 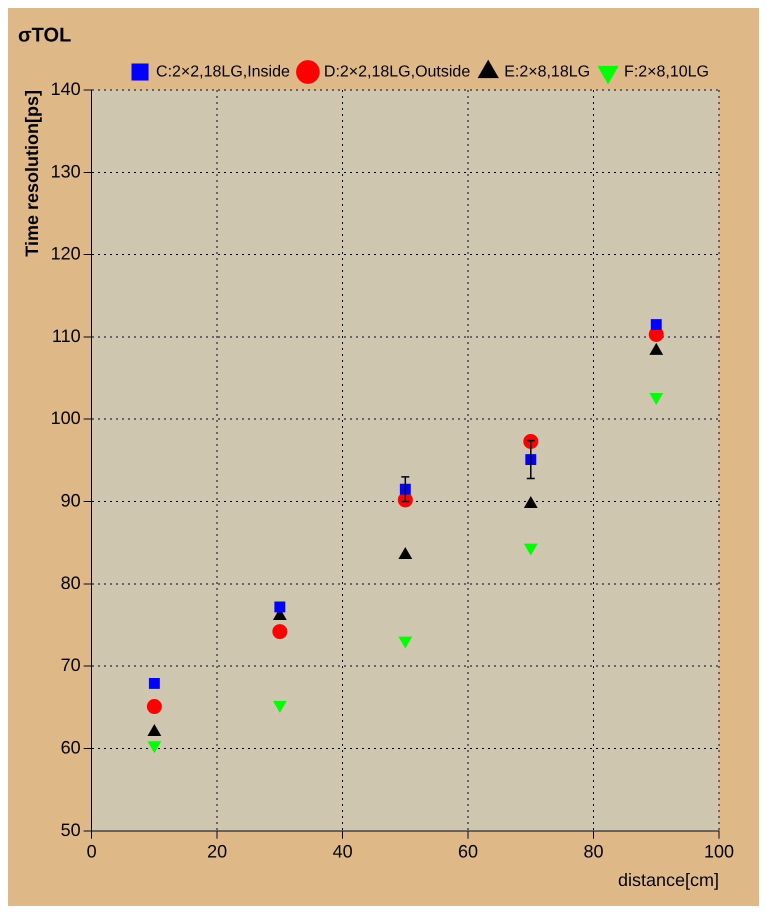 I want to click on y-tick-label: 110, so click(x=66, y=336).